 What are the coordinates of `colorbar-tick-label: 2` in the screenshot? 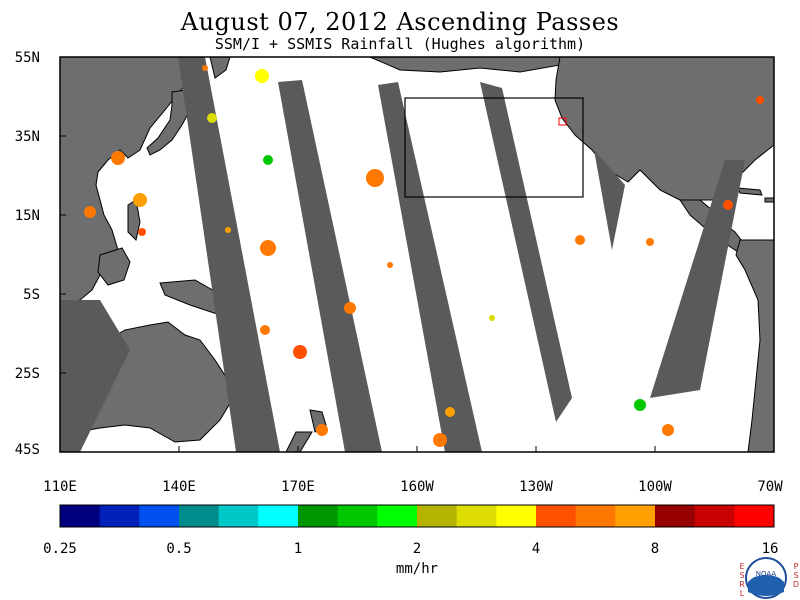 It's located at (417, 549).